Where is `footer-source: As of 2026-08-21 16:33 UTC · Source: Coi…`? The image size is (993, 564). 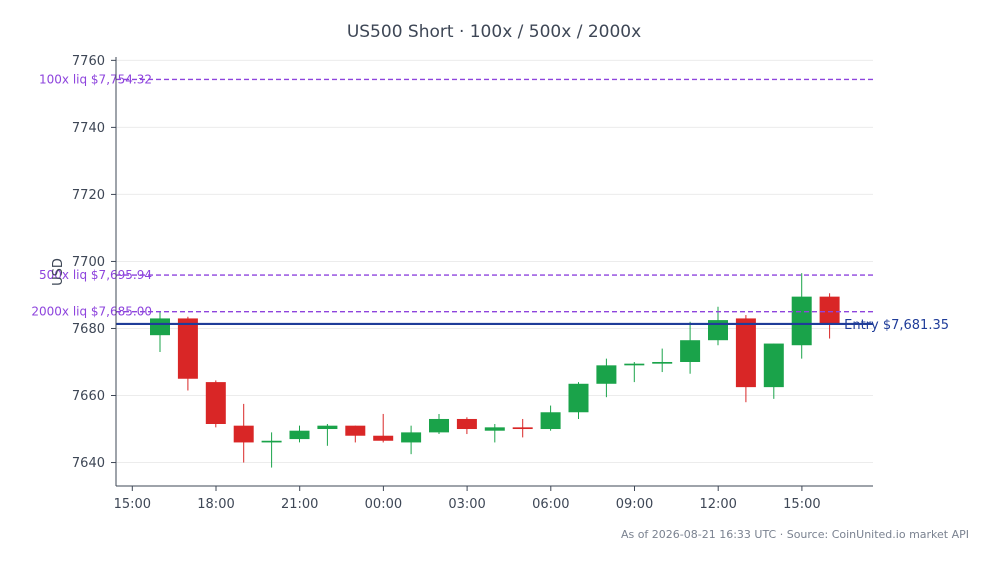
footer-source: As of 2026-08-21 16:33 UTC · Source: Coi… is located at coordinates (795, 534).